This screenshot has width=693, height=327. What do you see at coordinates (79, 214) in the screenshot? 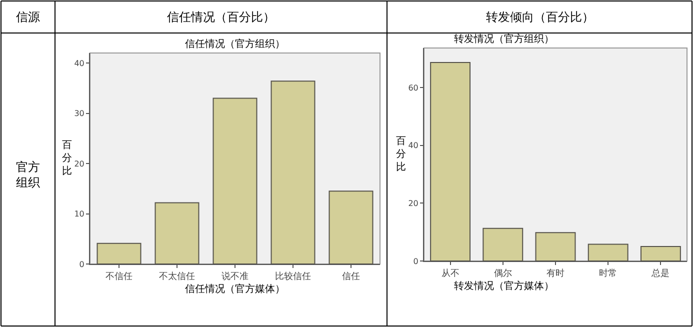
I see `y-tick-label: 10` at bounding box center [79, 214].